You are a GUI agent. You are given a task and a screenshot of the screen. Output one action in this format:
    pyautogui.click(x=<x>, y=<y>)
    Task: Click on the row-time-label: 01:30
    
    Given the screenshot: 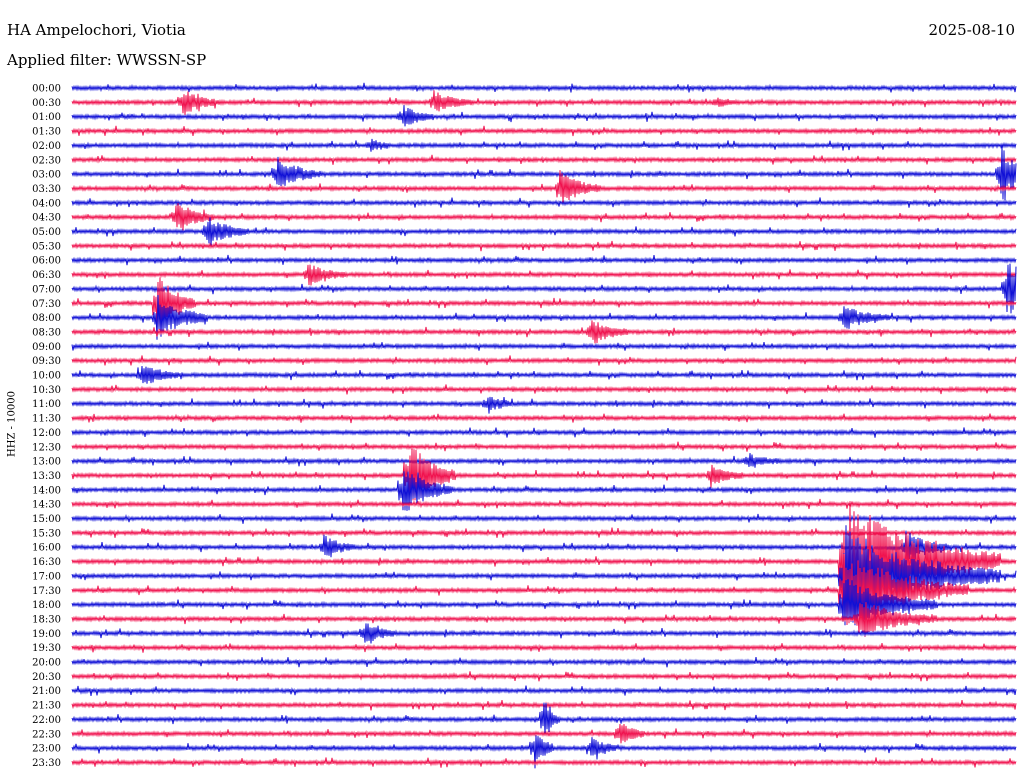 What is the action you would take?
    pyautogui.click(x=46, y=132)
    